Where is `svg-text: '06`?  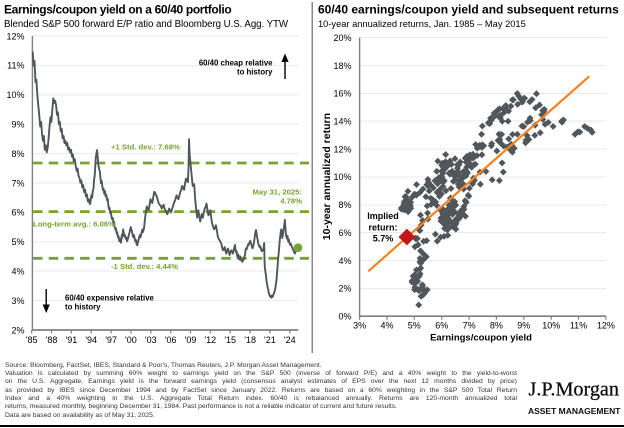 svg-text: '06 is located at coordinates (171, 340).